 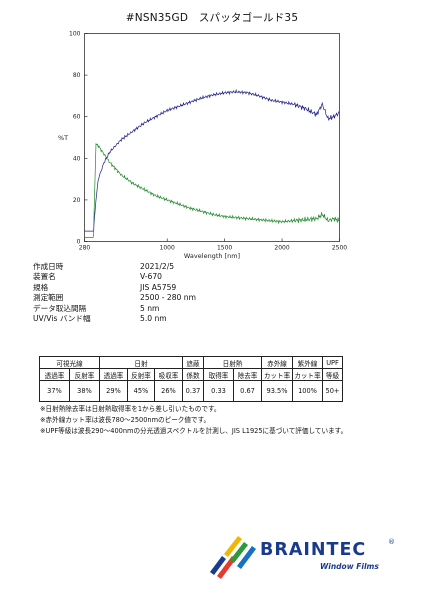 What do you see at coordinates (391, 542) in the screenshot?
I see `logo-registered-mark: ®` at bounding box center [391, 542].